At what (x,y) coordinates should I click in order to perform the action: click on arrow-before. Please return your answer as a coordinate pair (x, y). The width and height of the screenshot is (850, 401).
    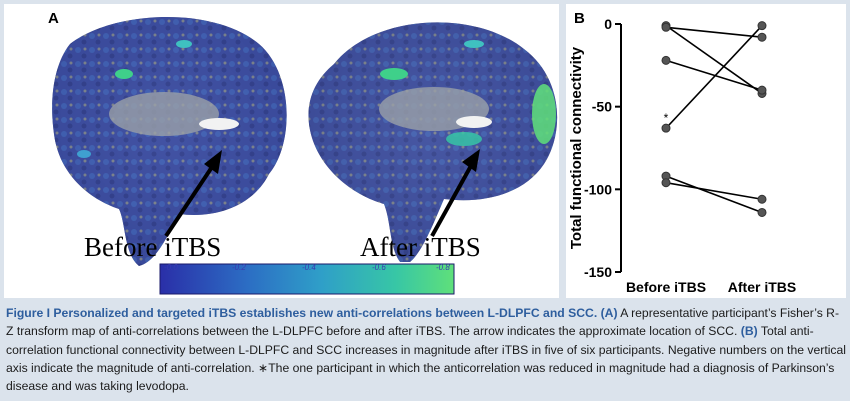
    Looking at the image, I should click on (193, 194).